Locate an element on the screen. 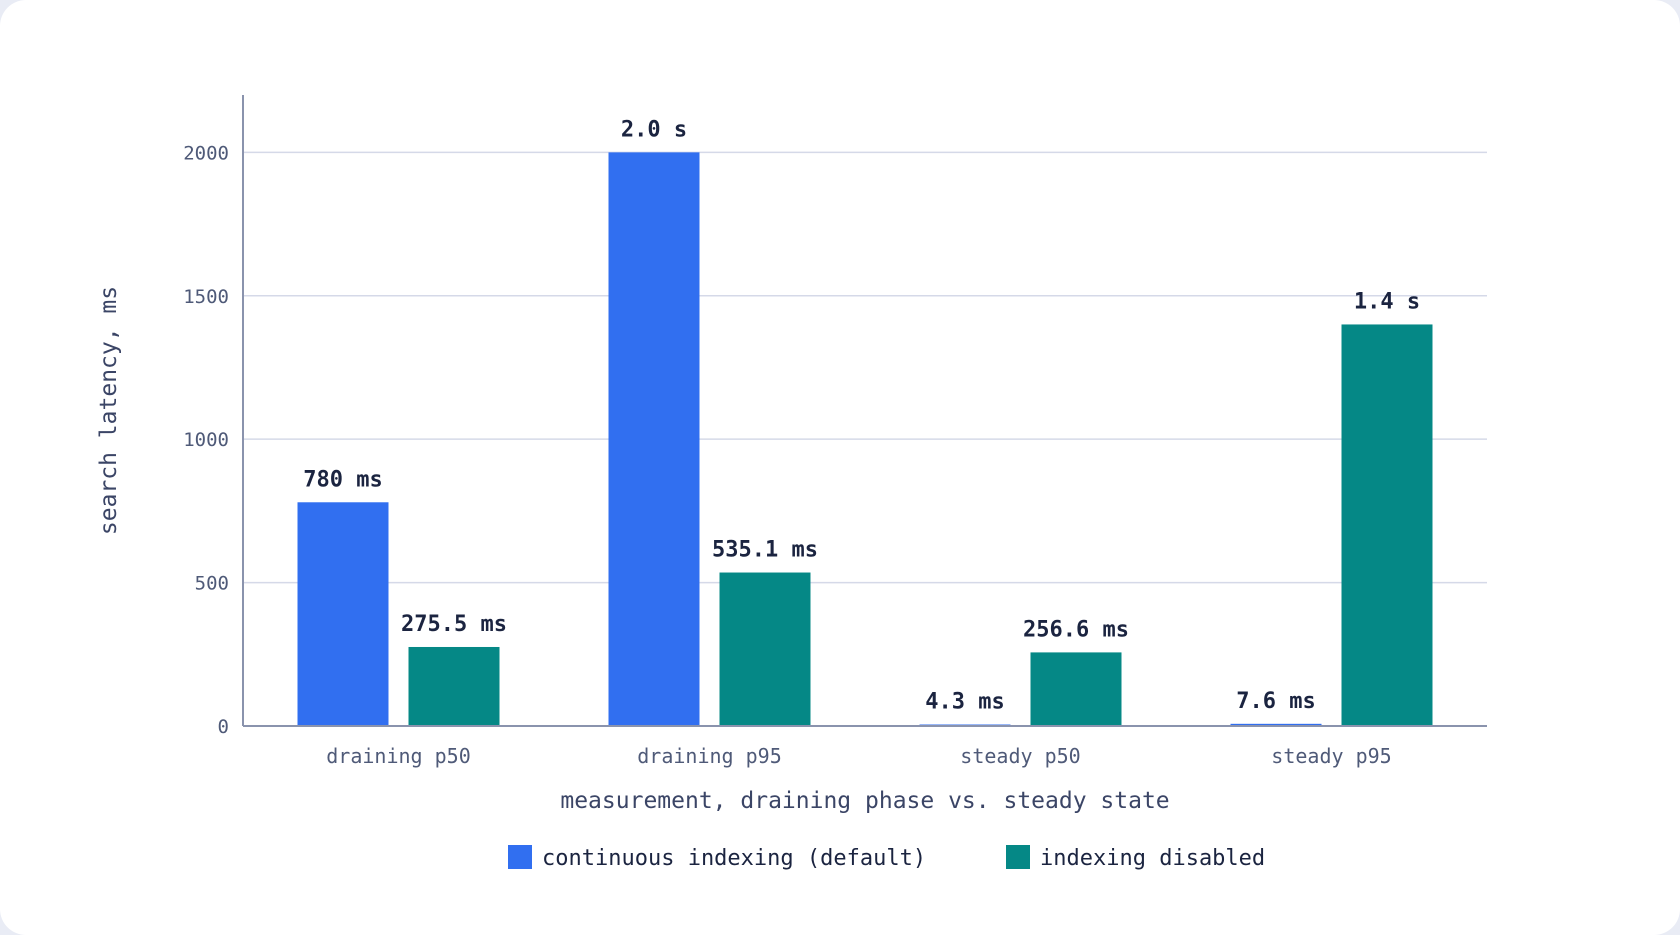  bar-data-label: 7.6 ms is located at coordinates (1275, 701).